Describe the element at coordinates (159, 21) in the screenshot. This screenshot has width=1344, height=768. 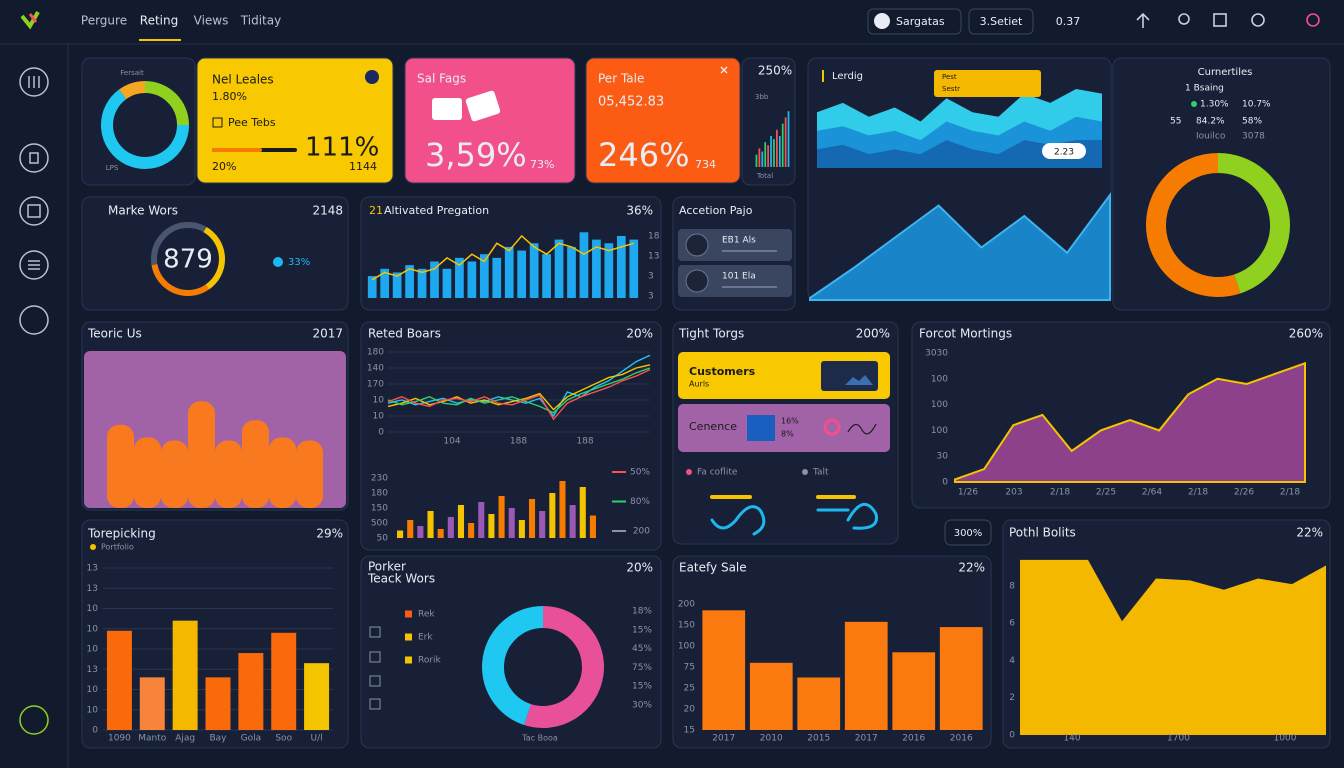
I see `nav-item: Reting` at that location.